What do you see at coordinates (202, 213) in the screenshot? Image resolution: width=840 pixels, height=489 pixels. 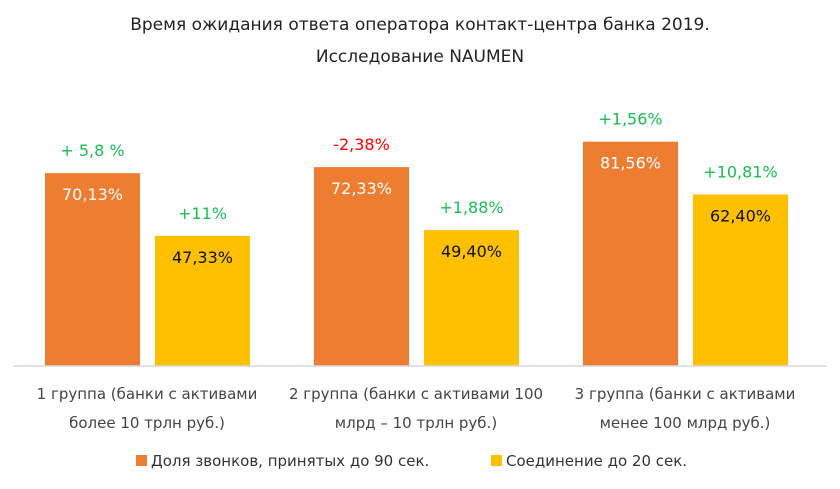 I see `change-label: +11%` at bounding box center [202, 213].